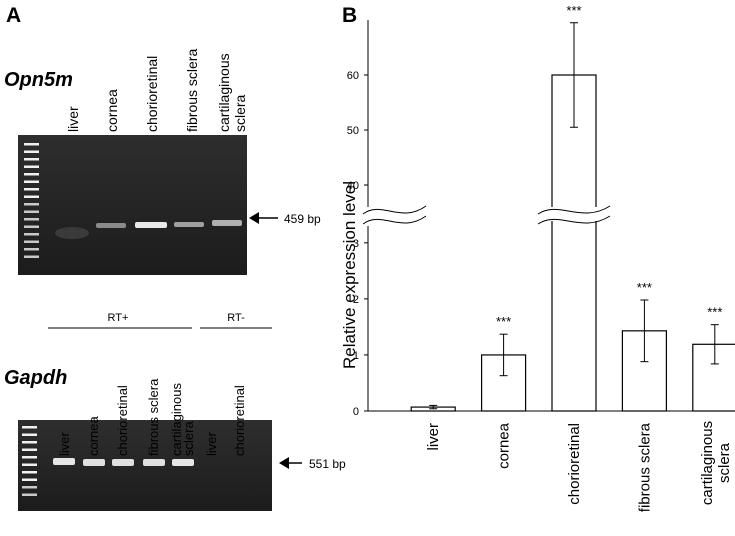 This screenshot has height=536, width=735. What do you see at coordinates (644, 467) in the screenshot?
I see `x-tick-label: fibrous sclera` at bounding box center [644, 467].